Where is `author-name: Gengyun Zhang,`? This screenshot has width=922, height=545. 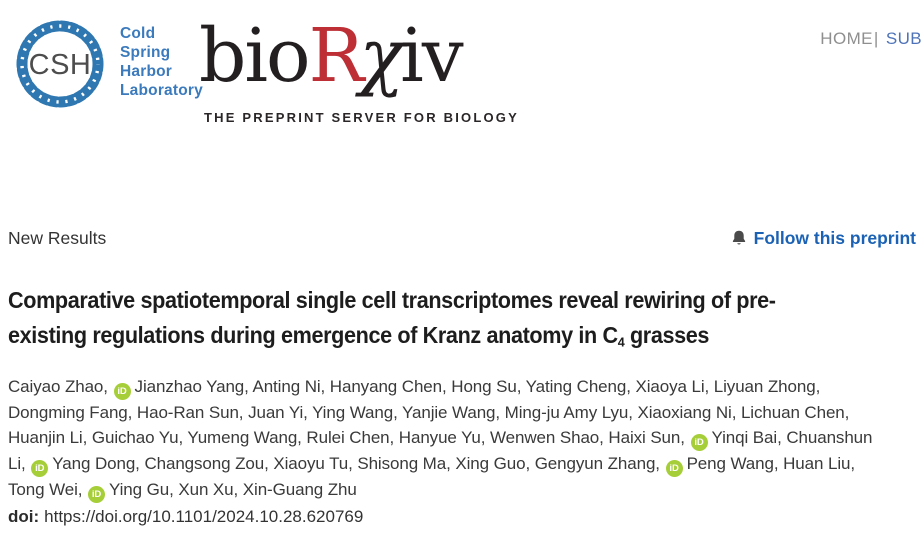 author-name: Gengyun Zhang, is located at coordinates (599, 463).